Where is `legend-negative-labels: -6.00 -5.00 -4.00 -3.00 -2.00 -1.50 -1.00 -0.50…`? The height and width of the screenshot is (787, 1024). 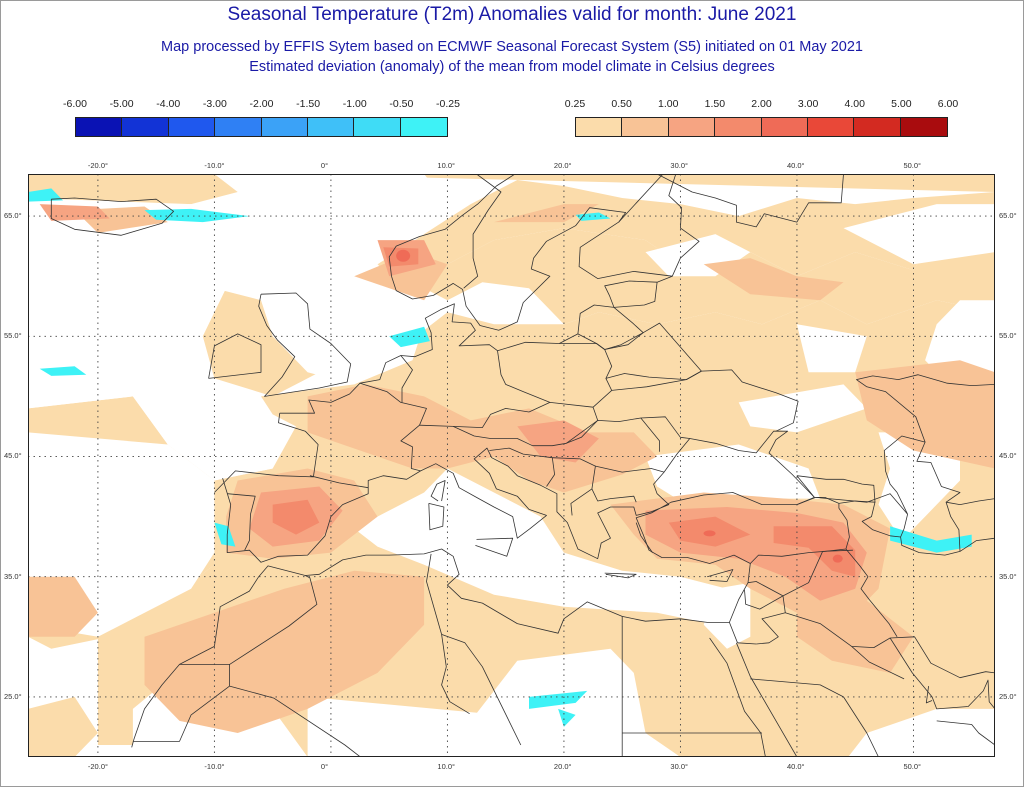 legend-negative-labels: -6.00 -5.00 -4.00 -3.00 -2.00 -1.50 -1.00 -0.50… is located at coordinates (261, 105).